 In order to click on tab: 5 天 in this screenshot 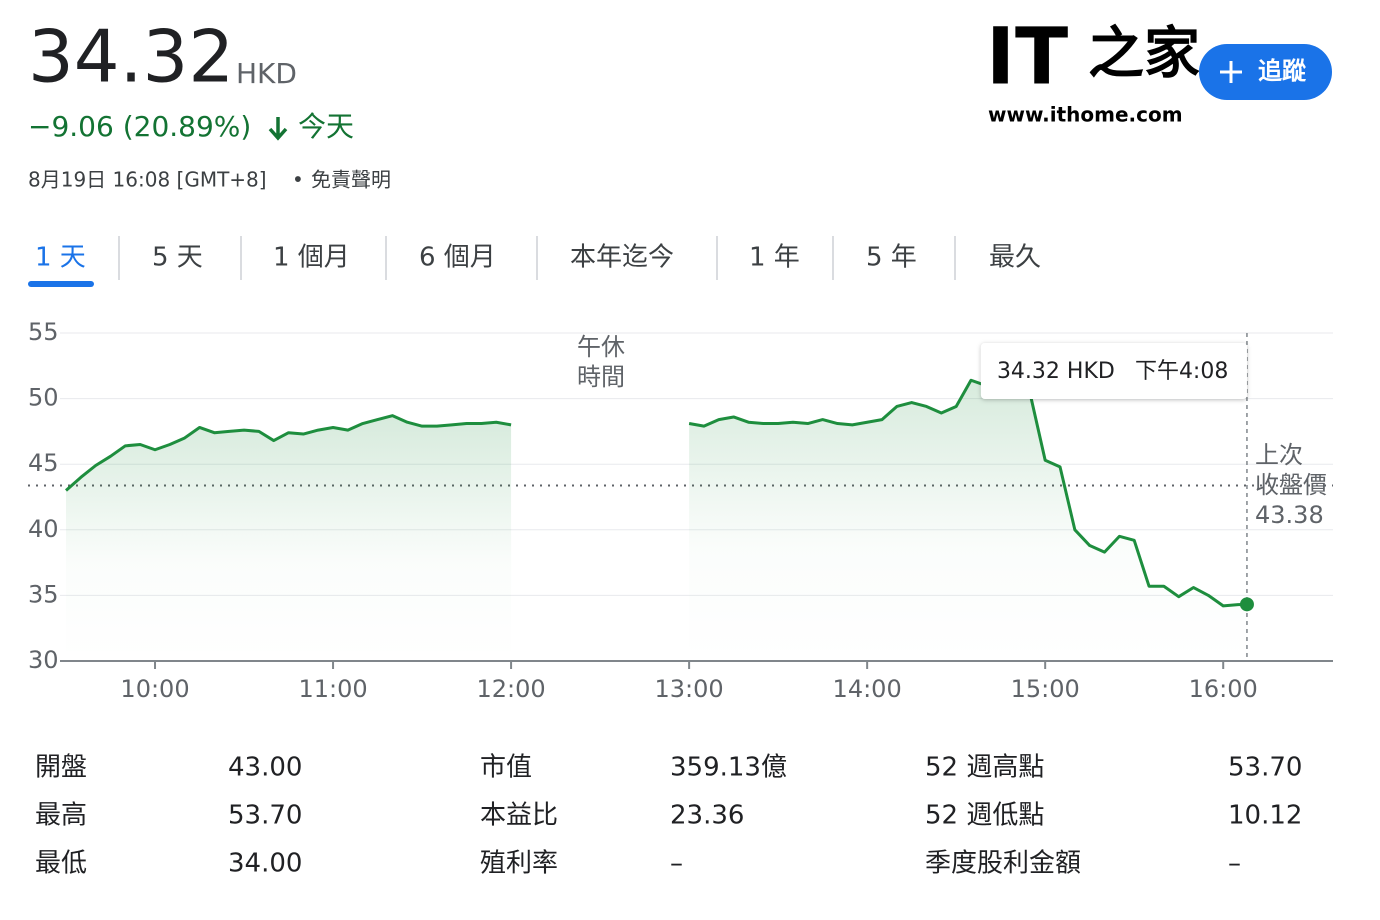, I will do `click(177, 258)`.